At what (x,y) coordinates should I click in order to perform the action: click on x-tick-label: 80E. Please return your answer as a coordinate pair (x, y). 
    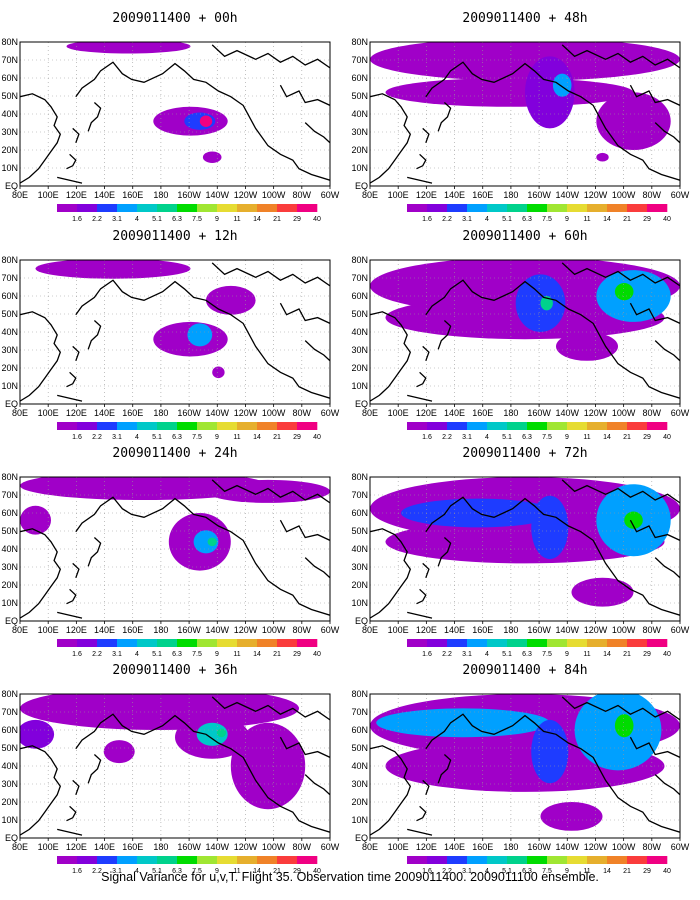
    Looking at the image, I should click on (370, 847).